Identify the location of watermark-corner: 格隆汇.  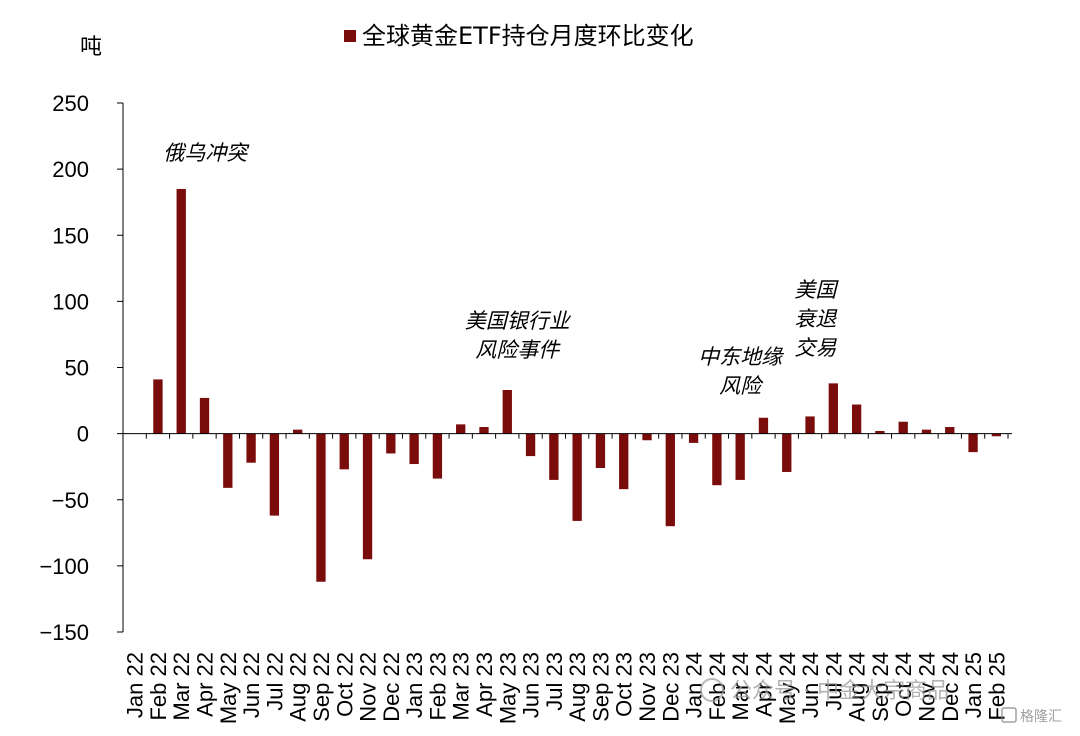
(1041, 717).